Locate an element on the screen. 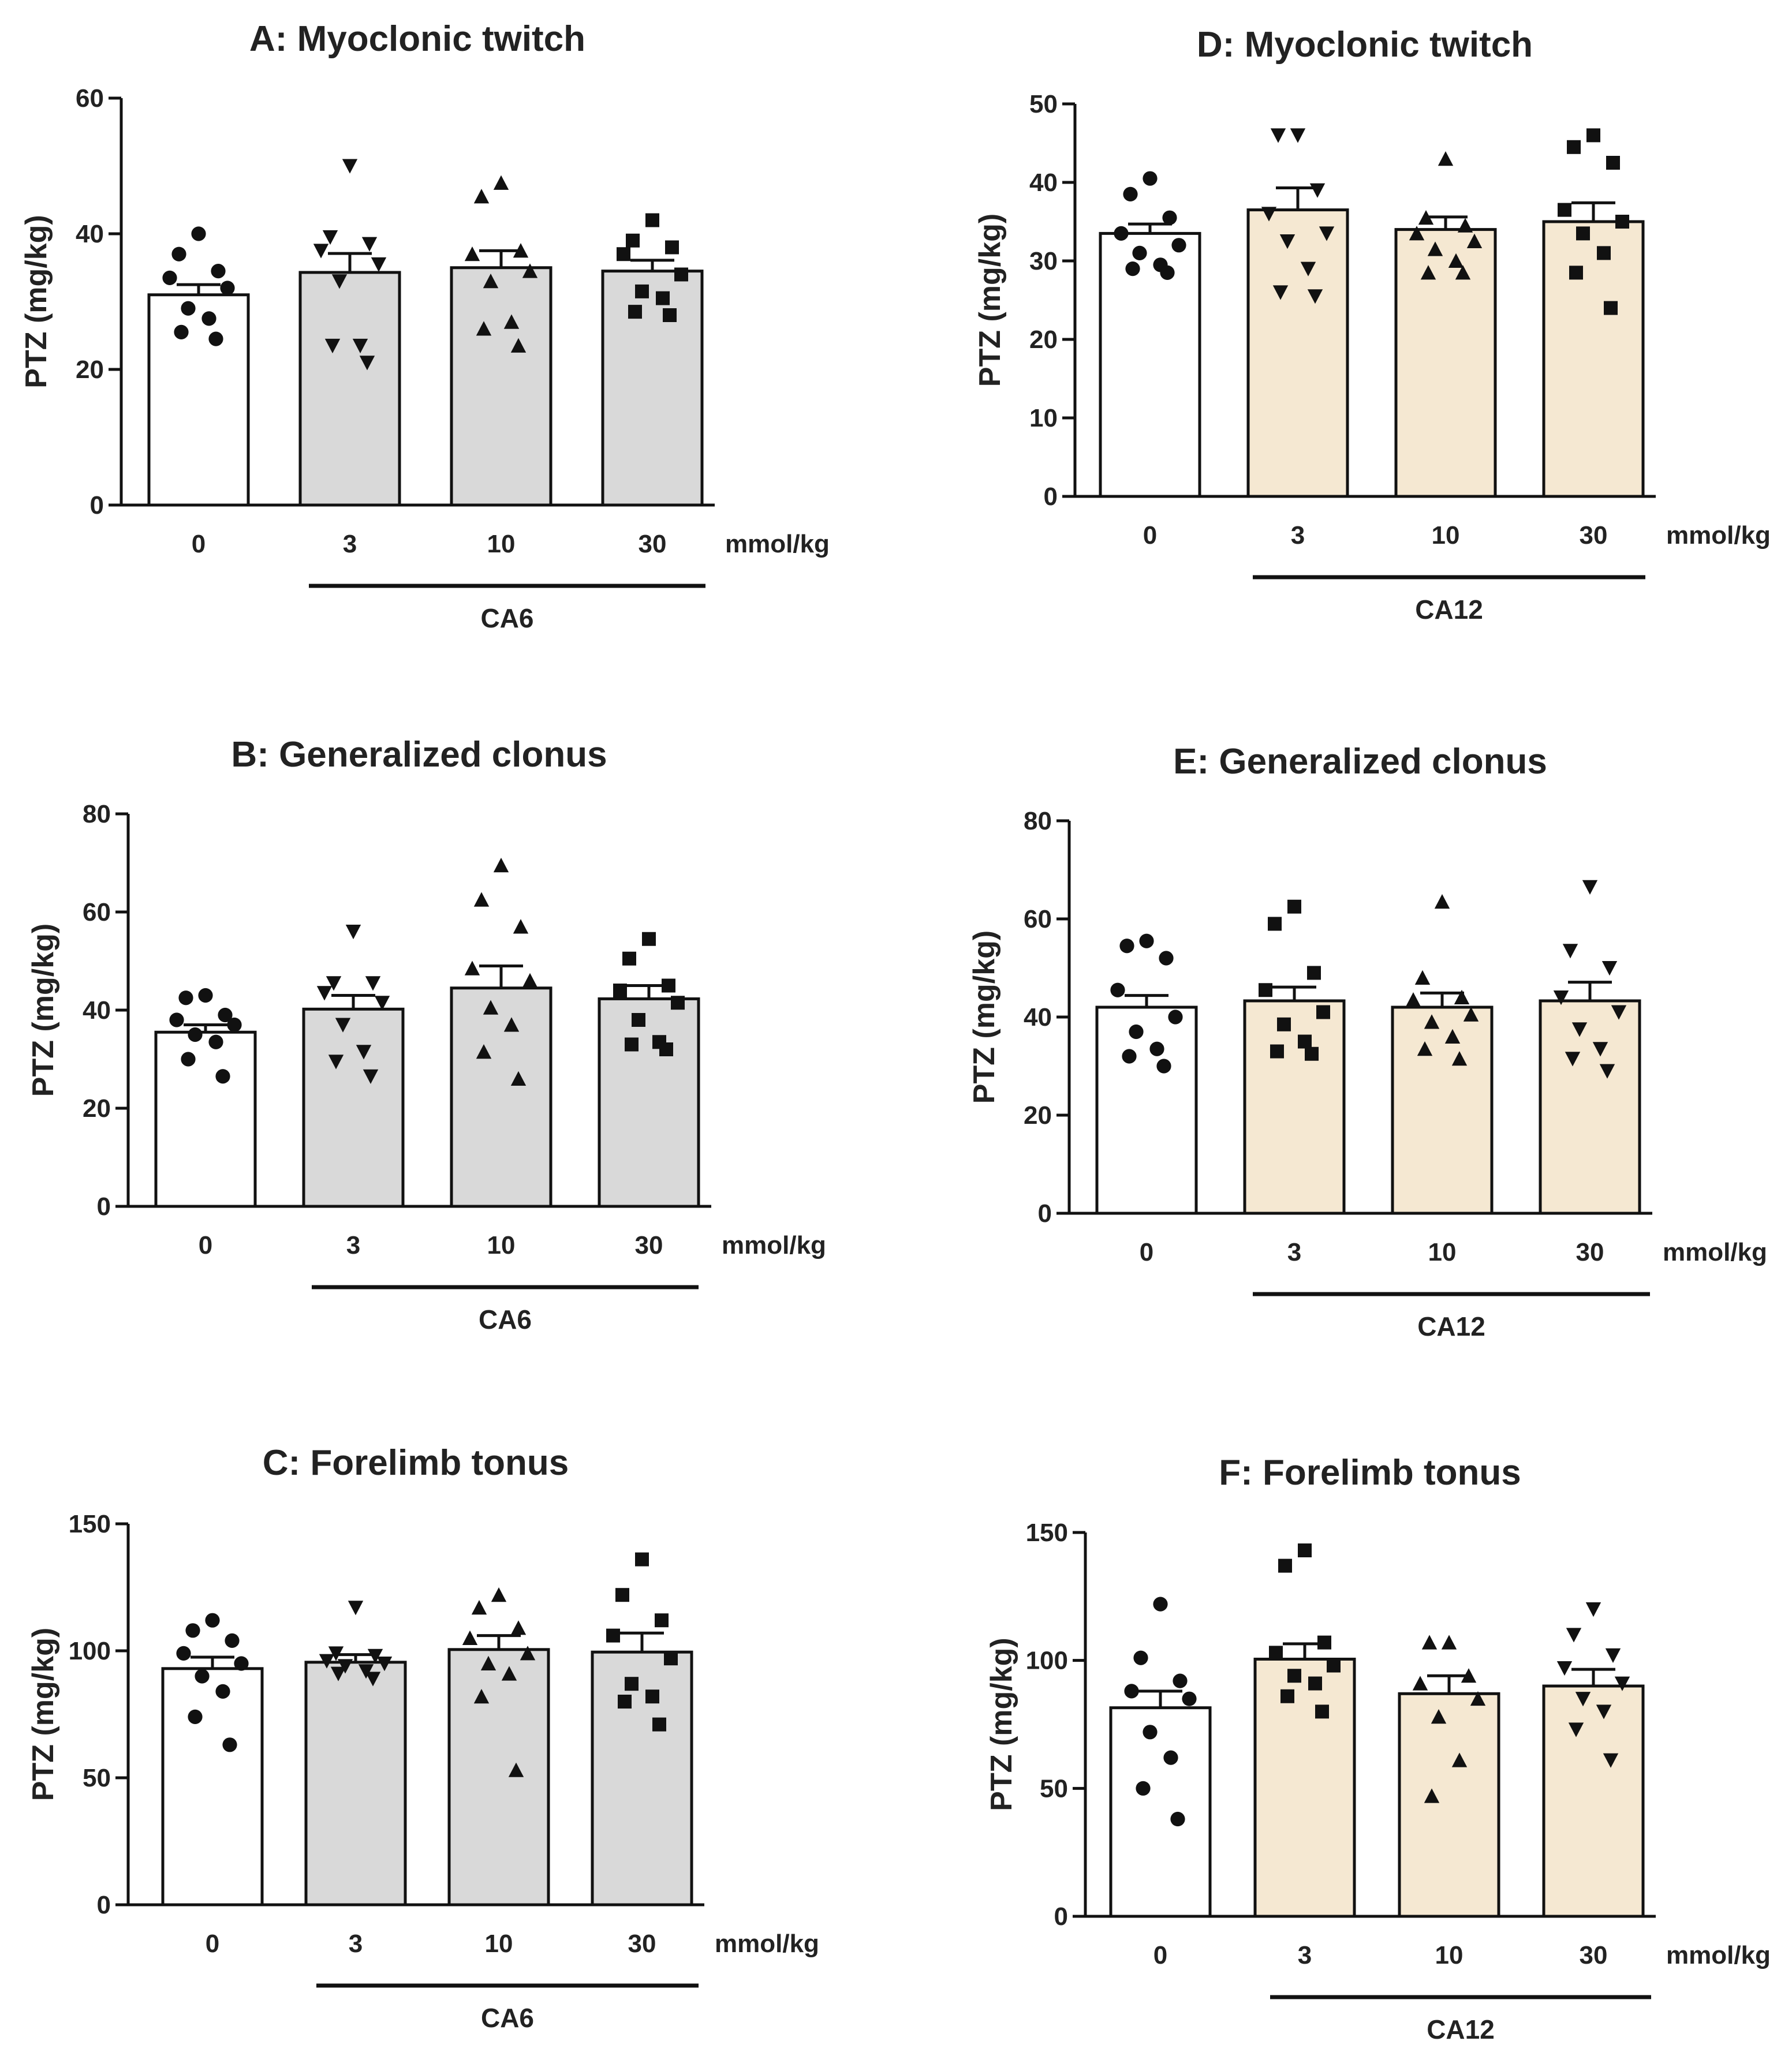 The width and height of the screenshot is (1792, 2056). y-tick-label: 100 is located at coordinates (1047, 1661).